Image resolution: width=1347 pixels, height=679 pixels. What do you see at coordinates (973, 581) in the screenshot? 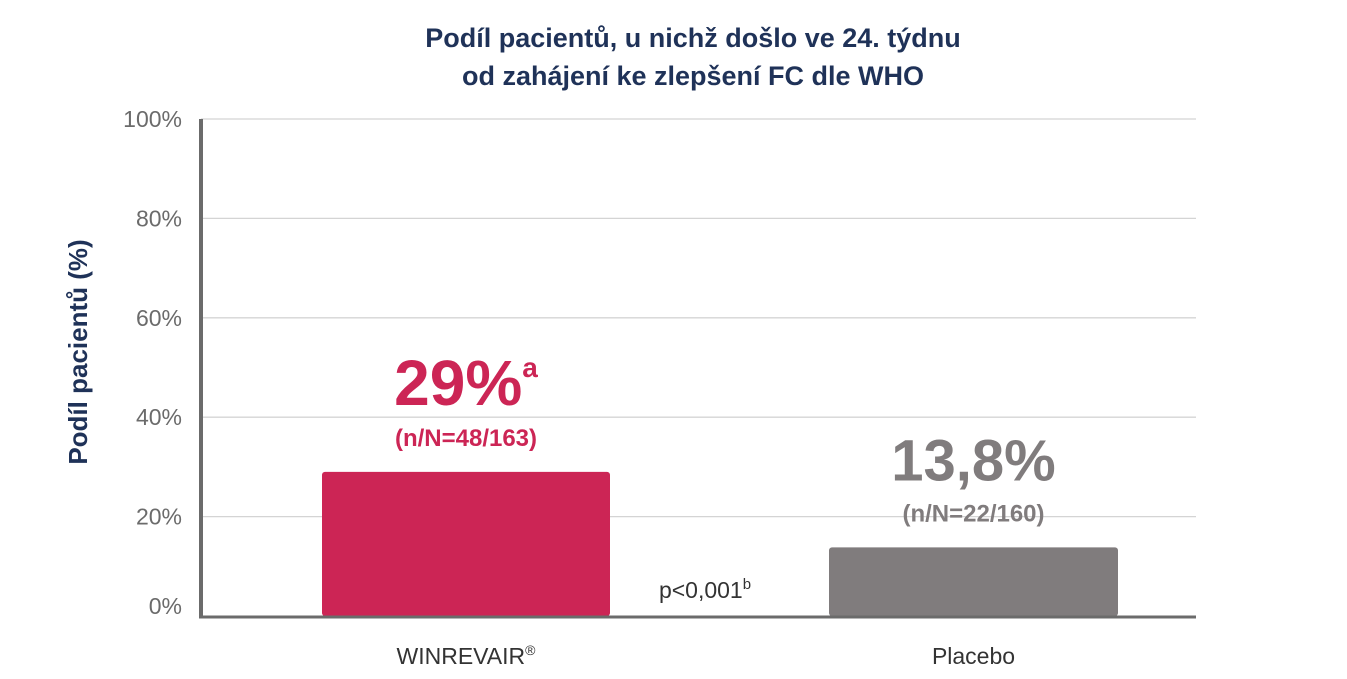
I see `bar-placebo` at bounding box center [973, 581].